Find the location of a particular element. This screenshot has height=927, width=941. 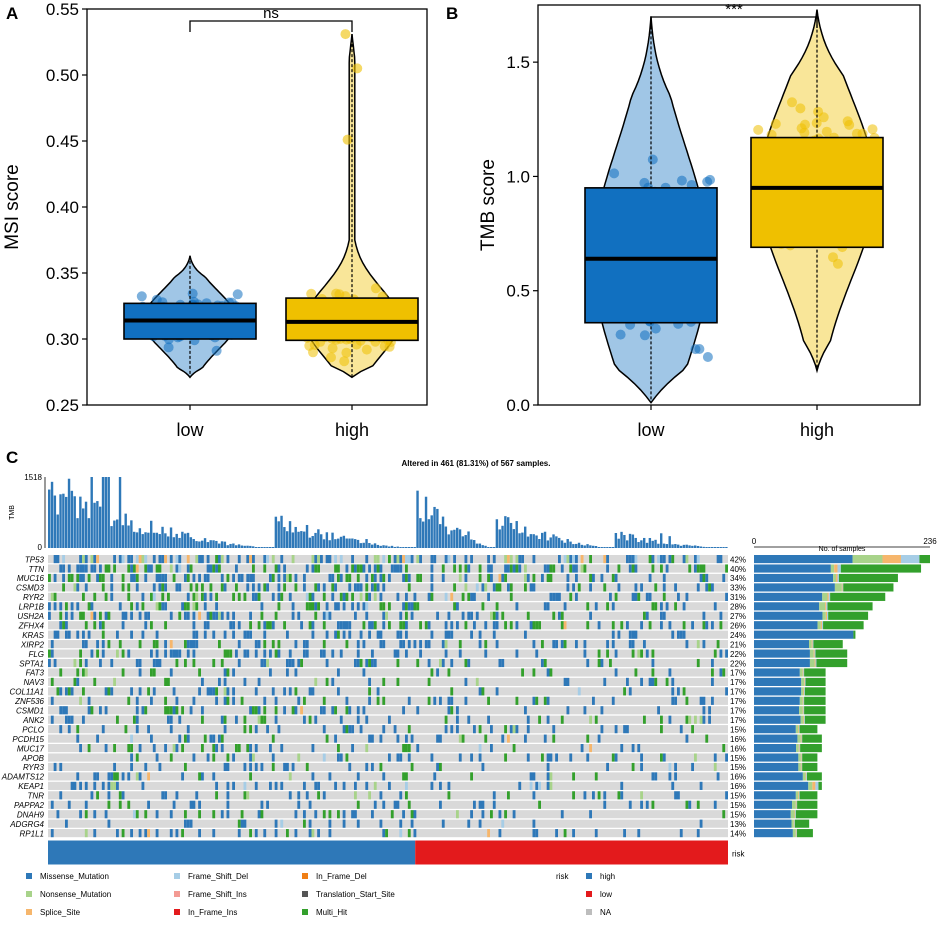

legend-swatch-risk-low is located at coordinates (589, 894).